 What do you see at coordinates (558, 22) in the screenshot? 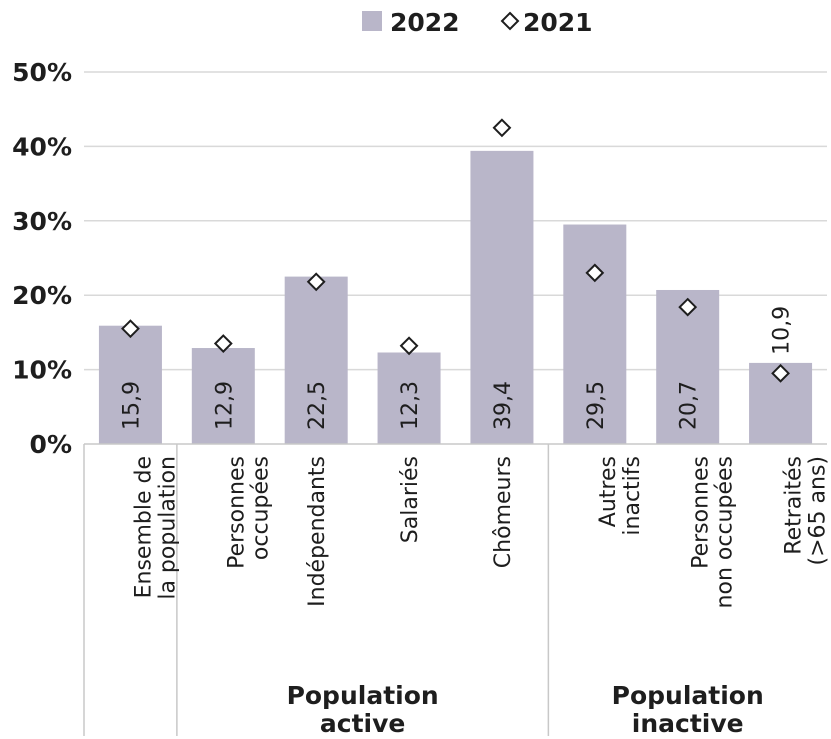
I see `legend-label-2021: 2021` at bounding box center [558, 22].